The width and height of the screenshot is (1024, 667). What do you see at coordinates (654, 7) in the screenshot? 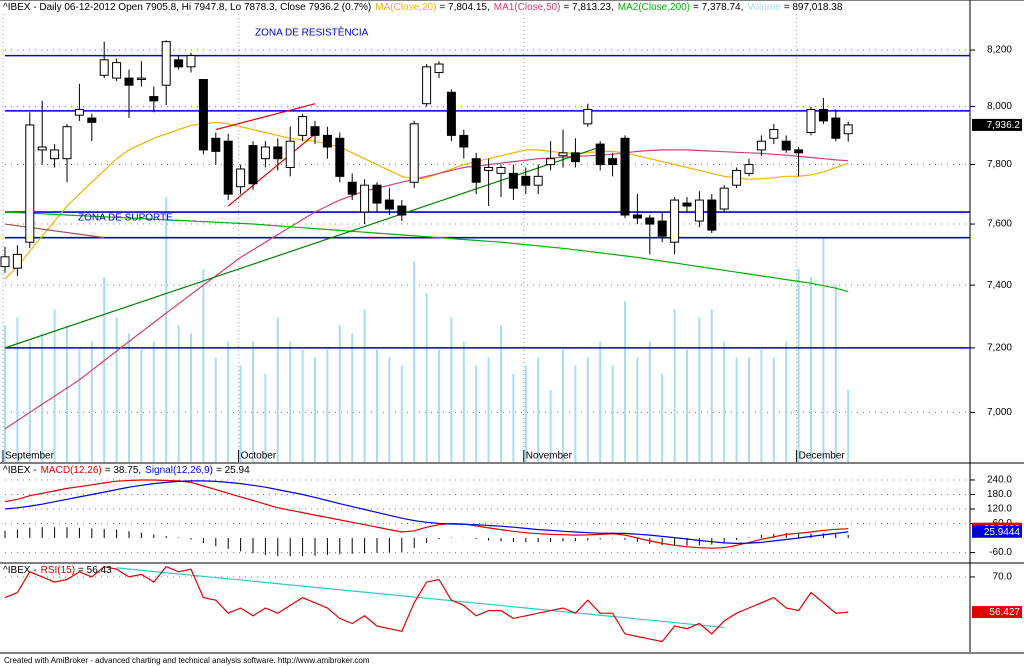
I see `legend-name: MA2(Close,200)` at bounding box center [654, 7].